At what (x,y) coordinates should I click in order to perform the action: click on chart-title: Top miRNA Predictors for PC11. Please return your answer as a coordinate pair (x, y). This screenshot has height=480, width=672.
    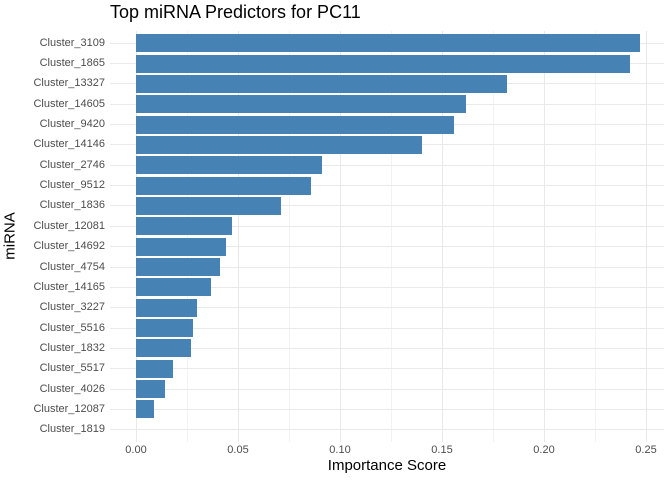
    Looking at the image, I should click on (235, 12).